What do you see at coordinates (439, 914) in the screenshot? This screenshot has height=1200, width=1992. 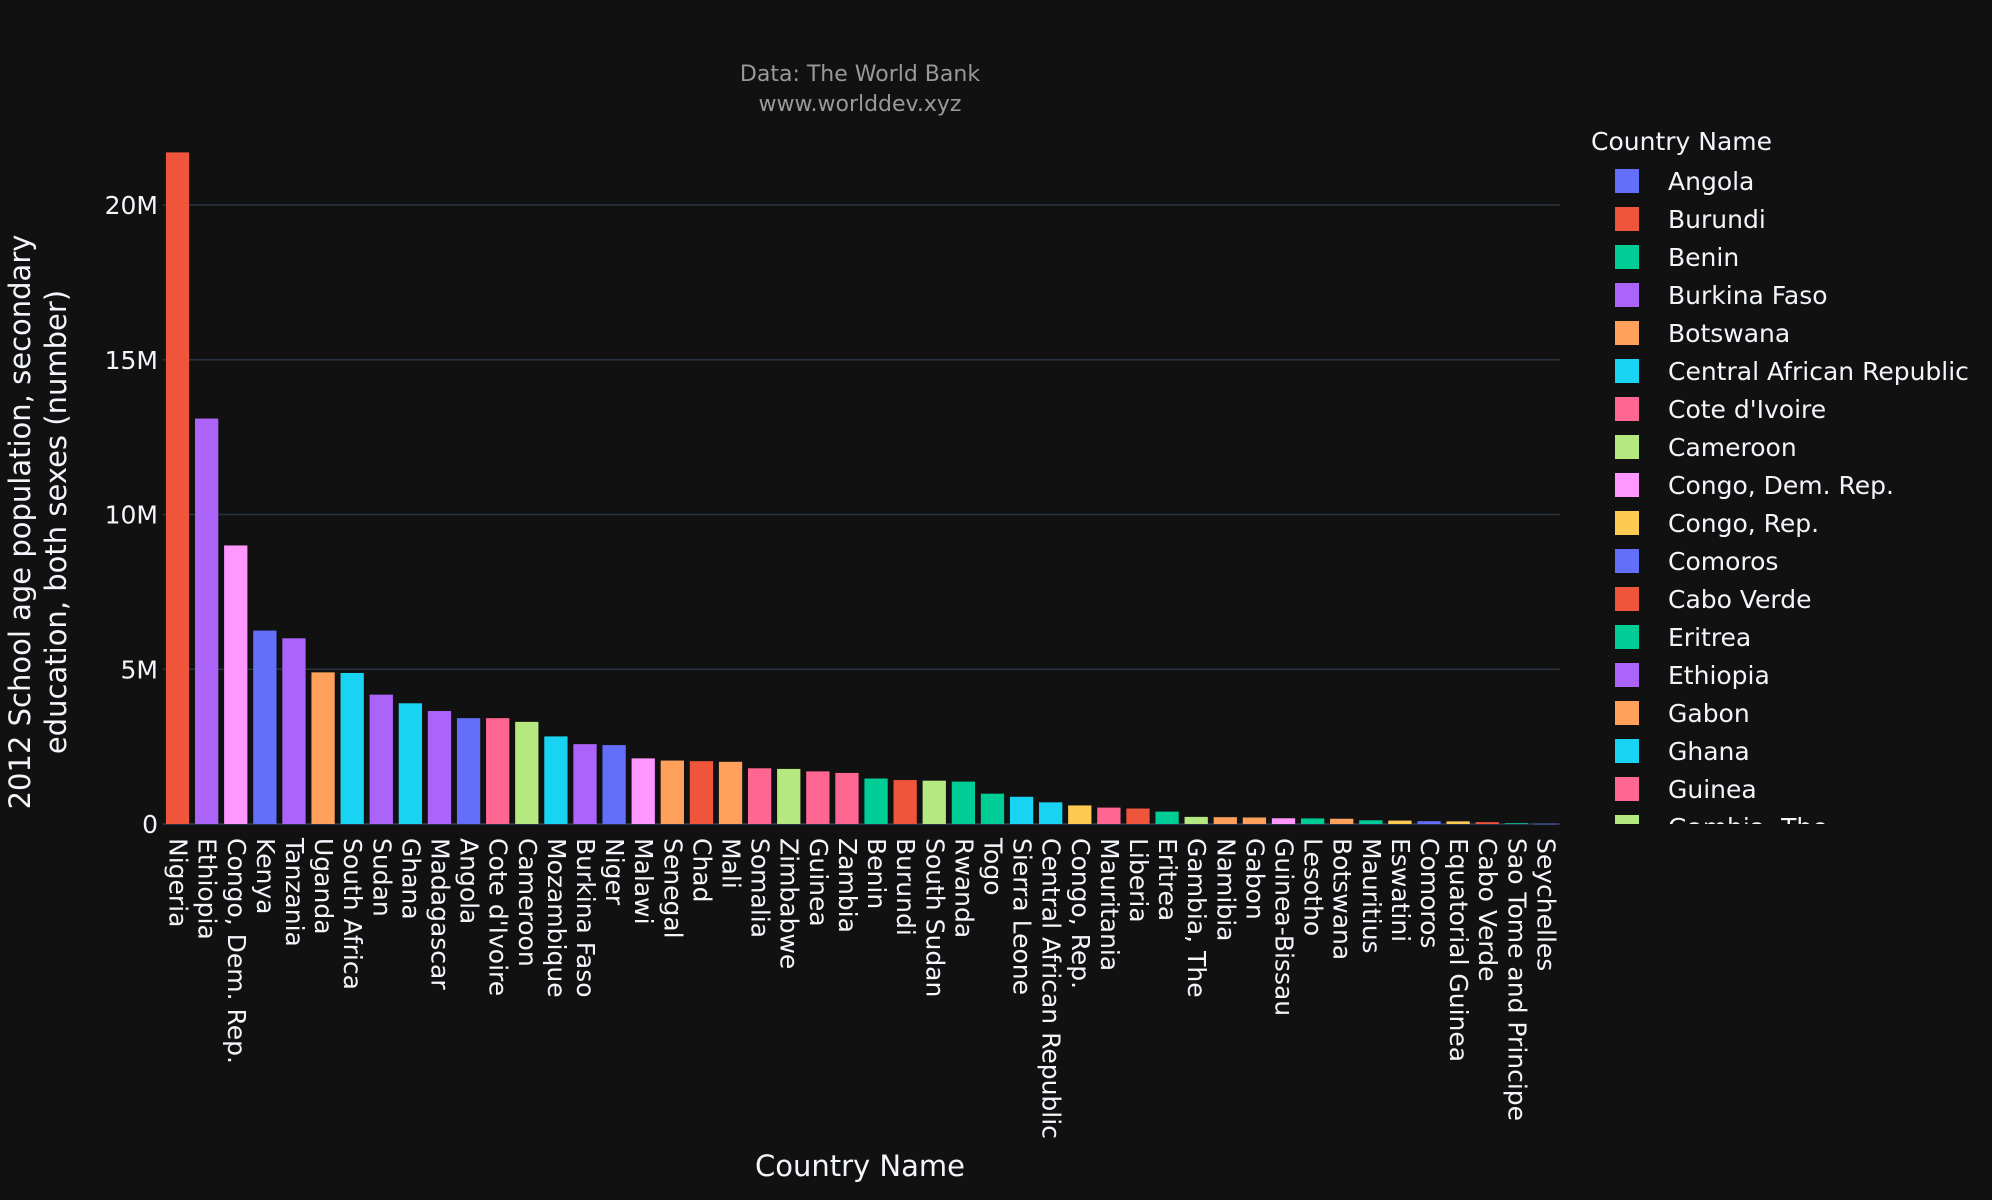 I see `x-tick-label: Madagascar` at bounding box center [439, 914].